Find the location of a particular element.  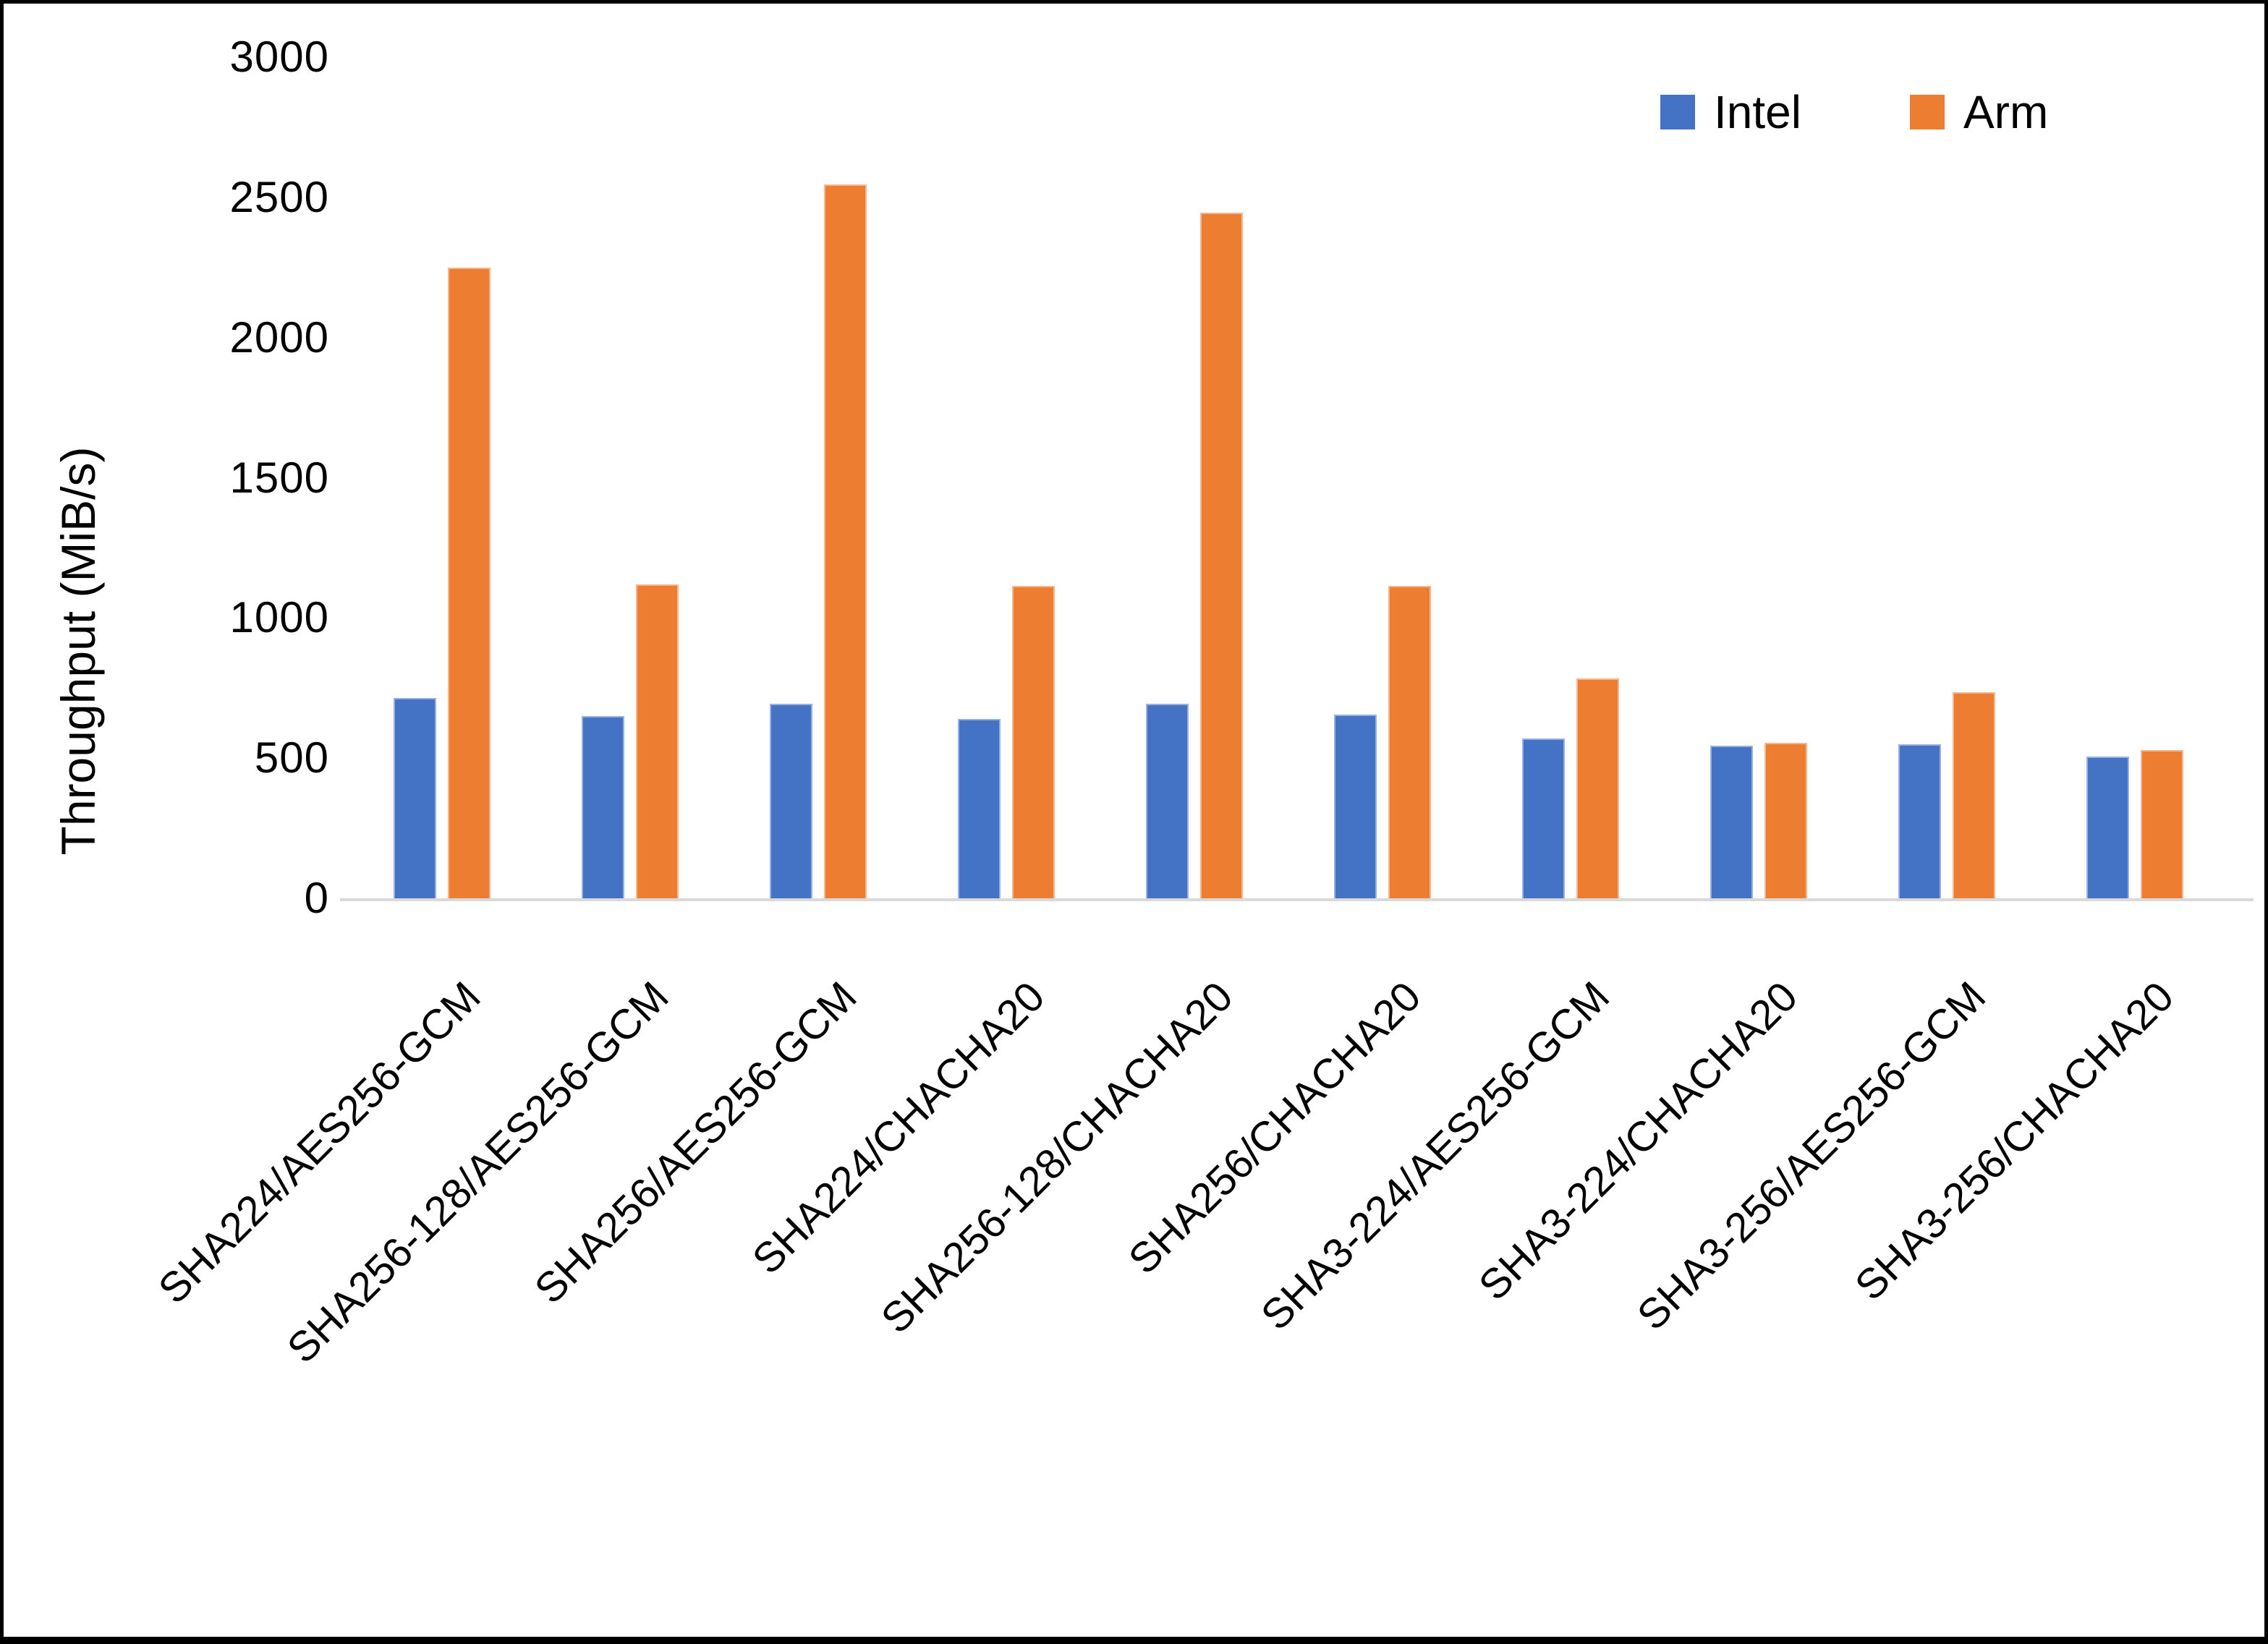

arm-series-swatch-icon is located at coordinates (1927, 112).